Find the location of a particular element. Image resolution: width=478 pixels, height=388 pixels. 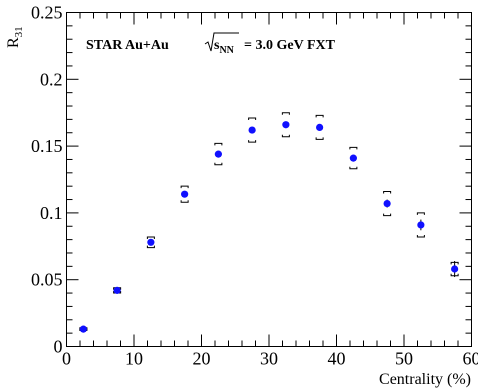

y-tick-label: 0.2 is located at coordinates (51, 79).